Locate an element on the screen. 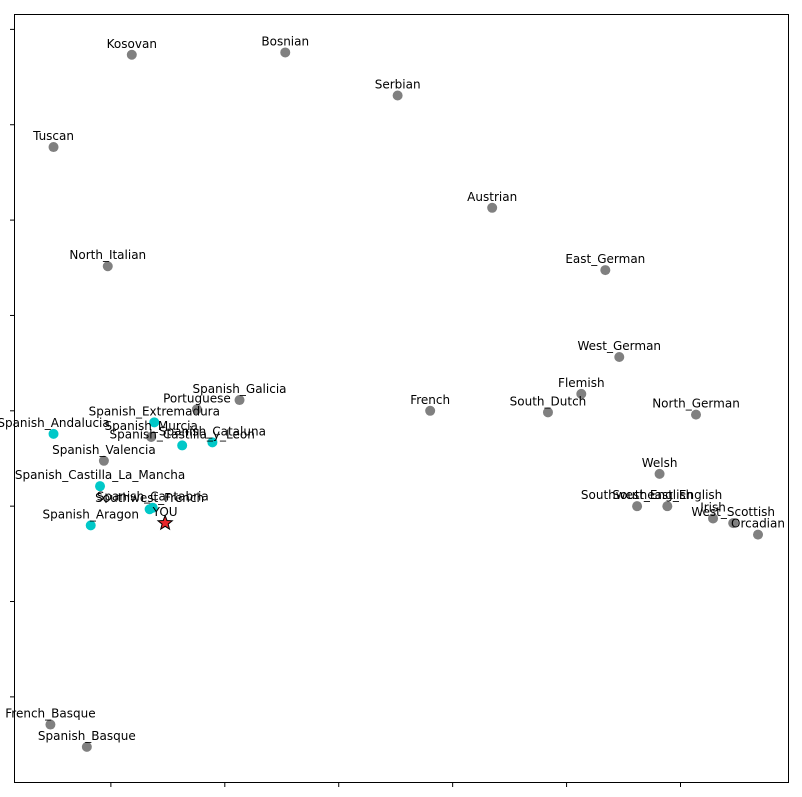 This screenshot has width=802, height=797. point-spanish-basque is located at coordinates (86, 746).